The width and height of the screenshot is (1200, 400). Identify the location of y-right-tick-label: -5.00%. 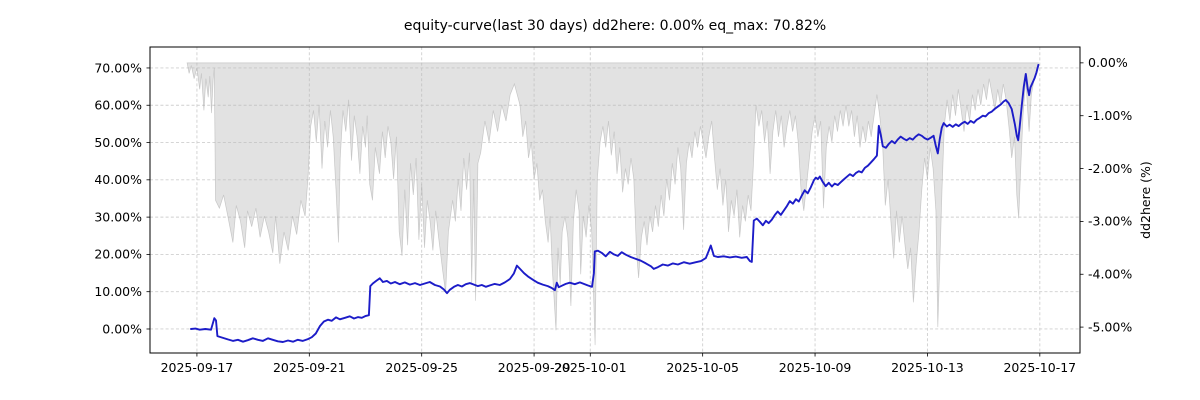
(1110, 326).